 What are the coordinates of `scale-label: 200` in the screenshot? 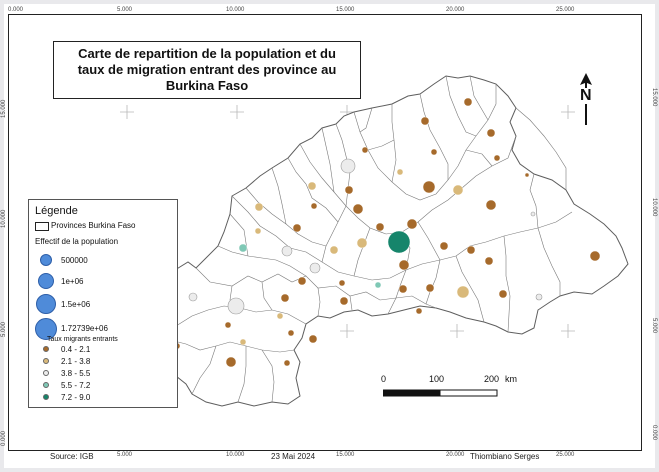 It's located at (492, 379).